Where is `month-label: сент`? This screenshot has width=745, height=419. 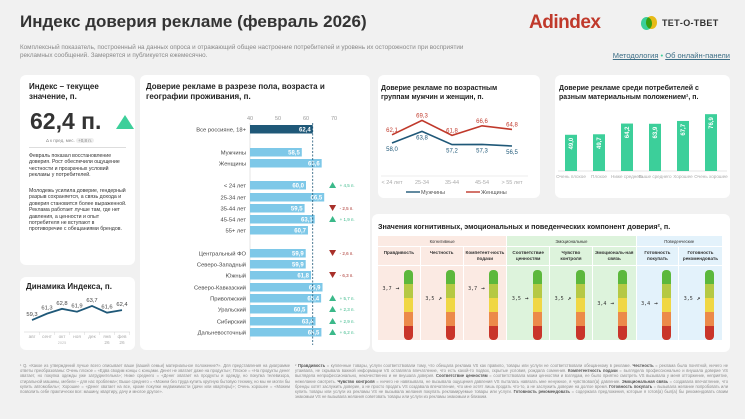 month-label: сент is located at coordinates (47, 336).